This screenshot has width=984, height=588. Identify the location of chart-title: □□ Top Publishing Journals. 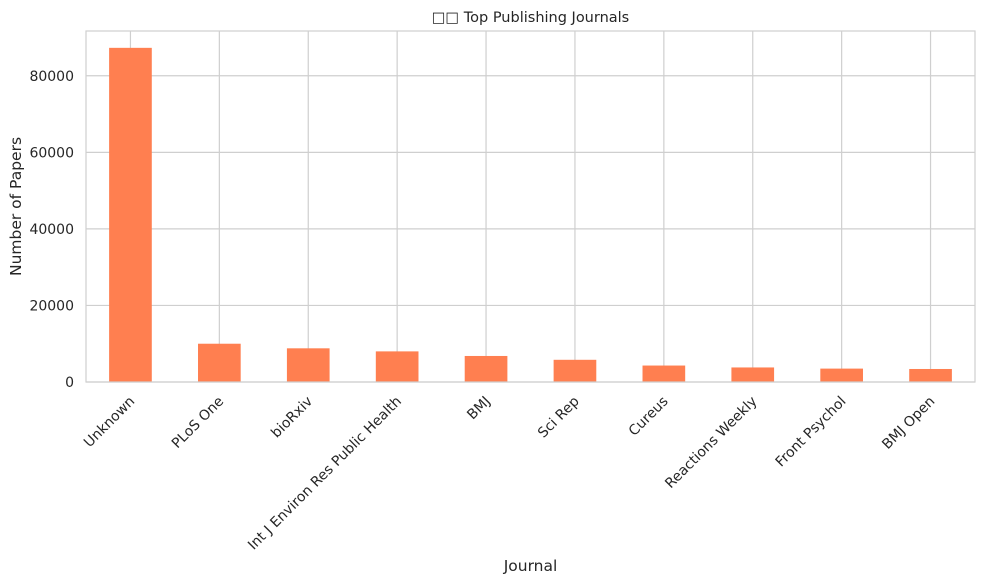
(531, 18).